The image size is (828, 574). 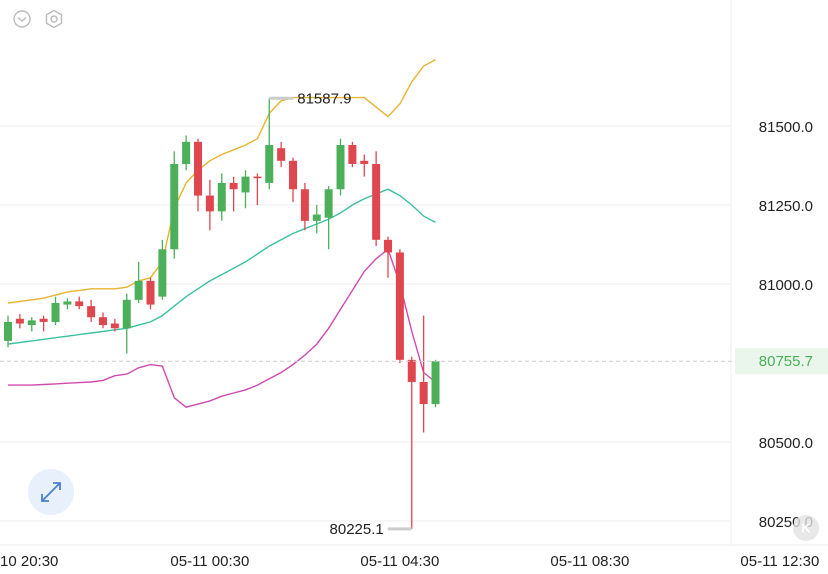 I want to click on high-label: 81587.9, so click(x=324, y=98).